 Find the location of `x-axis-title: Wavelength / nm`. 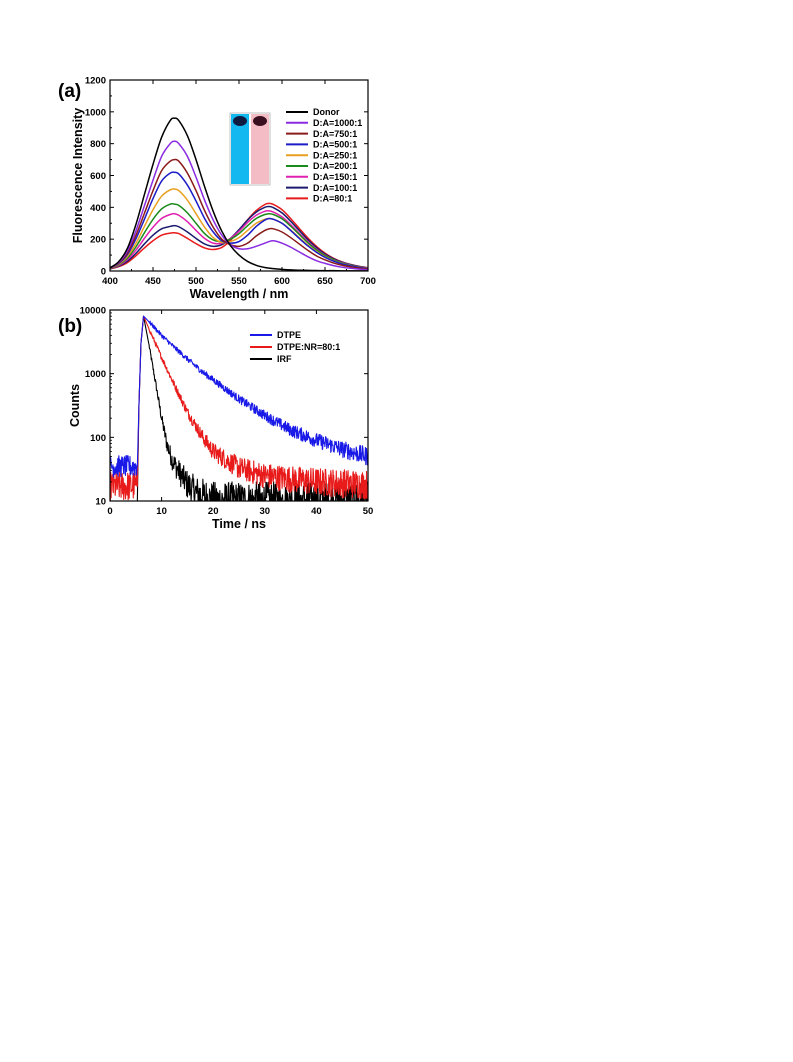

x-axis-title: Wavelength / nm is located at coordinates (239, 294).